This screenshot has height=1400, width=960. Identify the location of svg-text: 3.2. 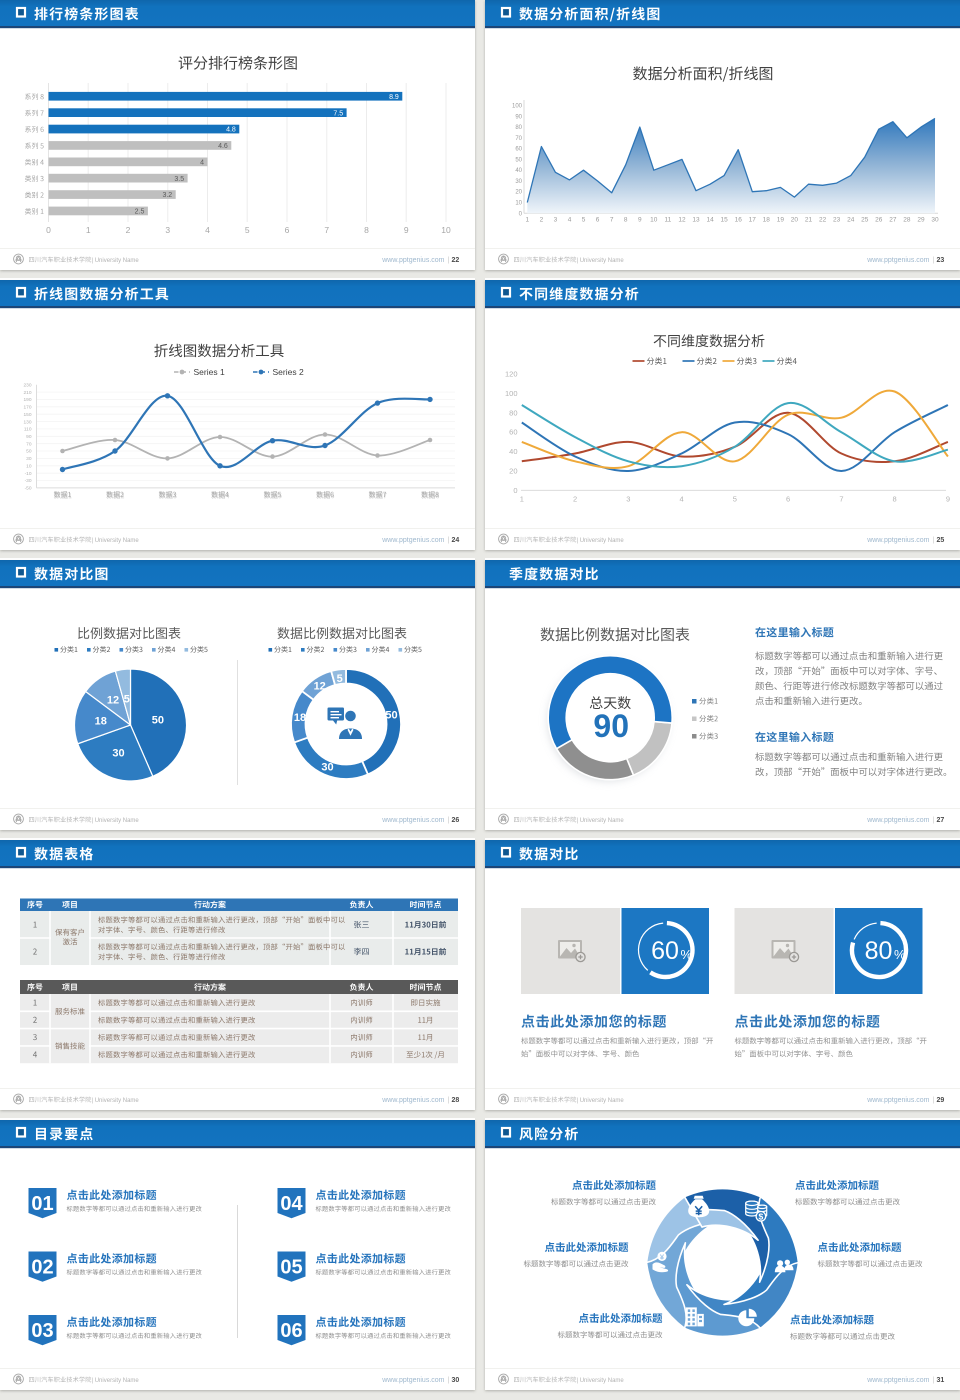
(167, 195).